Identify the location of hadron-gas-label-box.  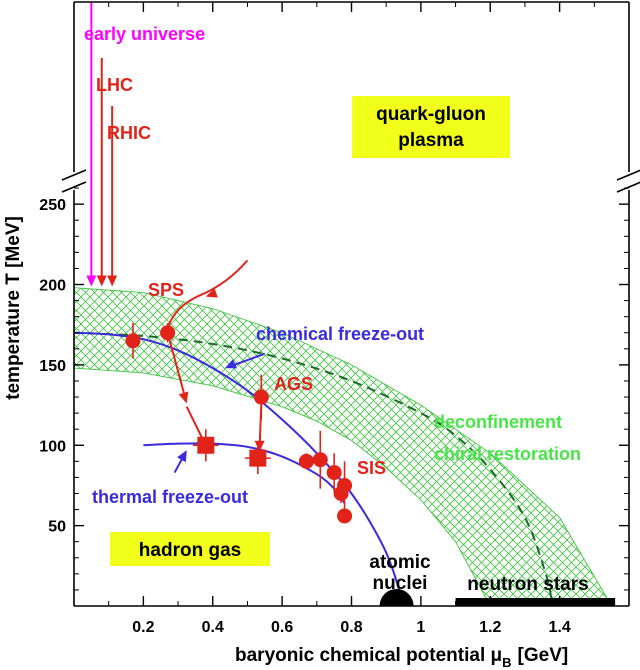
(190, 549).